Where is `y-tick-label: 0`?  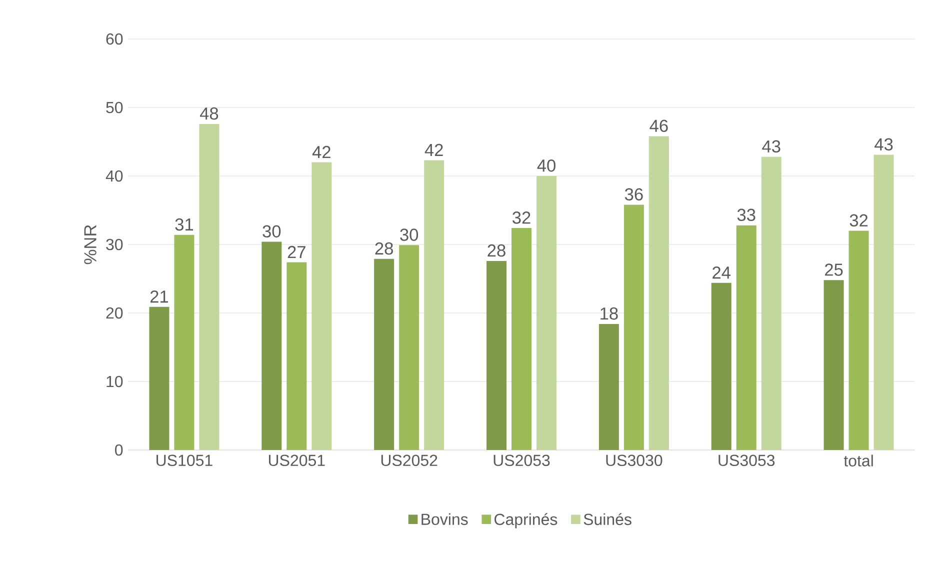 y-tick-label: 0 is located at coordinates (119, 450).